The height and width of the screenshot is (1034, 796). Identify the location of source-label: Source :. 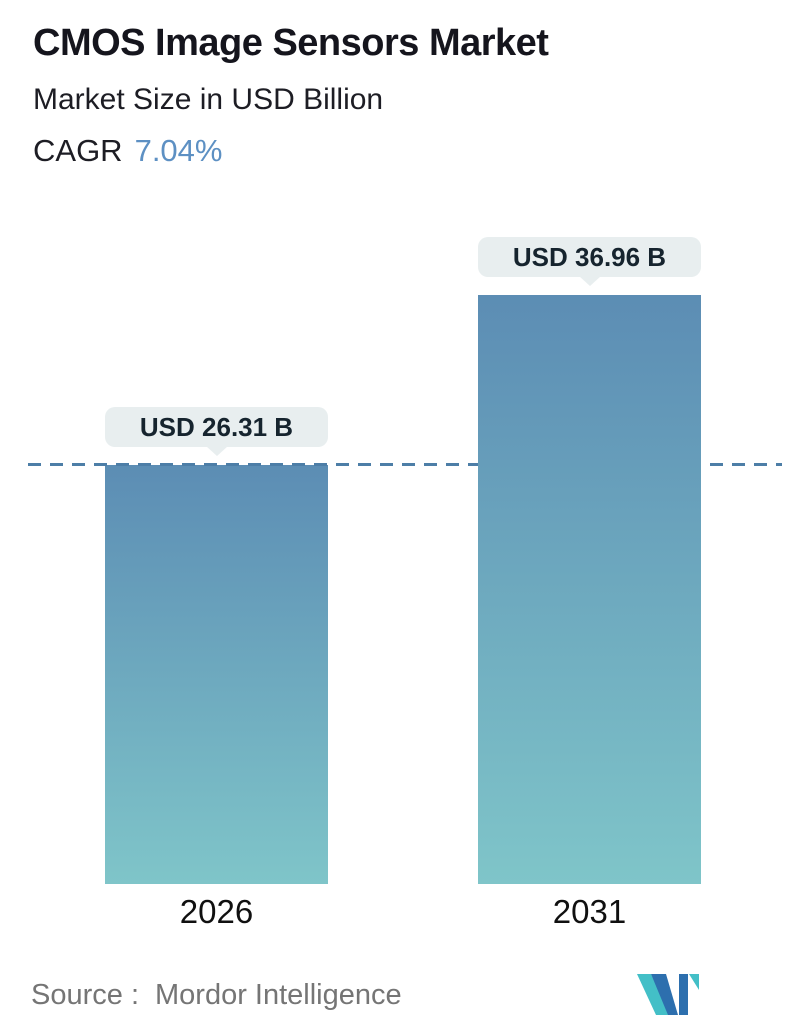
(85, 995).